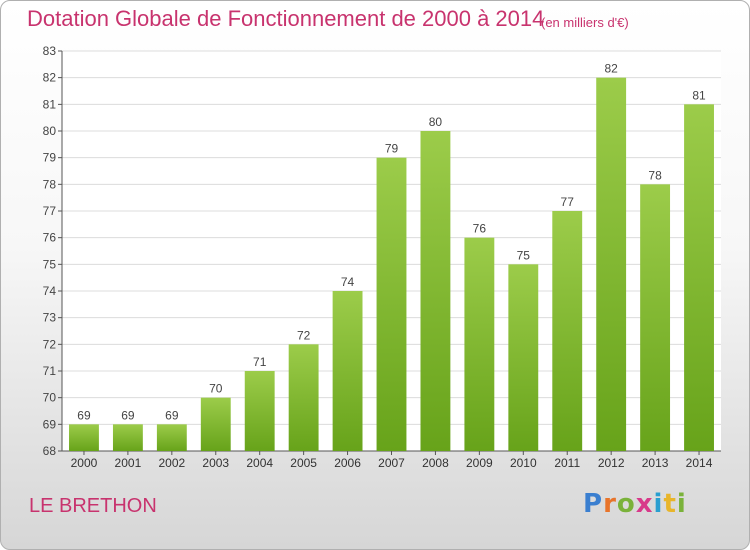  I want to click on y-tick-label: 69, so click(50, 424).